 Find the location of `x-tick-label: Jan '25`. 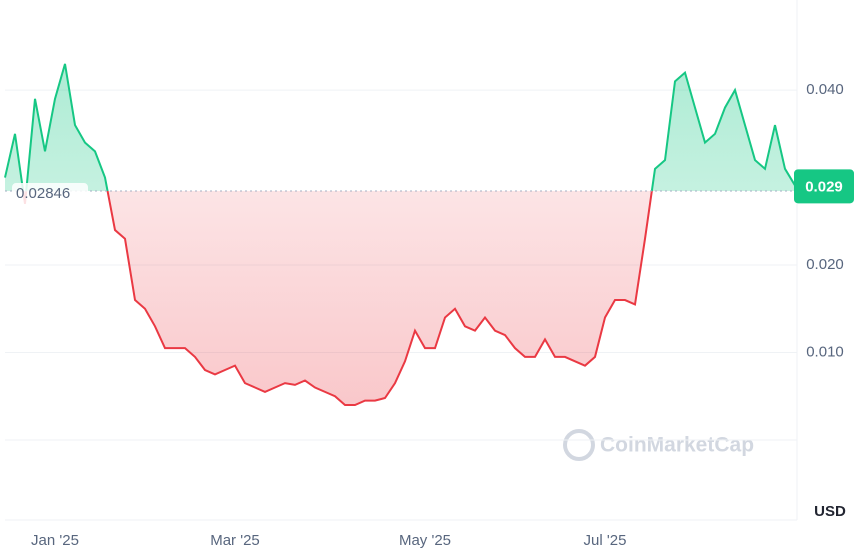

x-tick-label: Jan '25 is located at coordinates (55, 540).